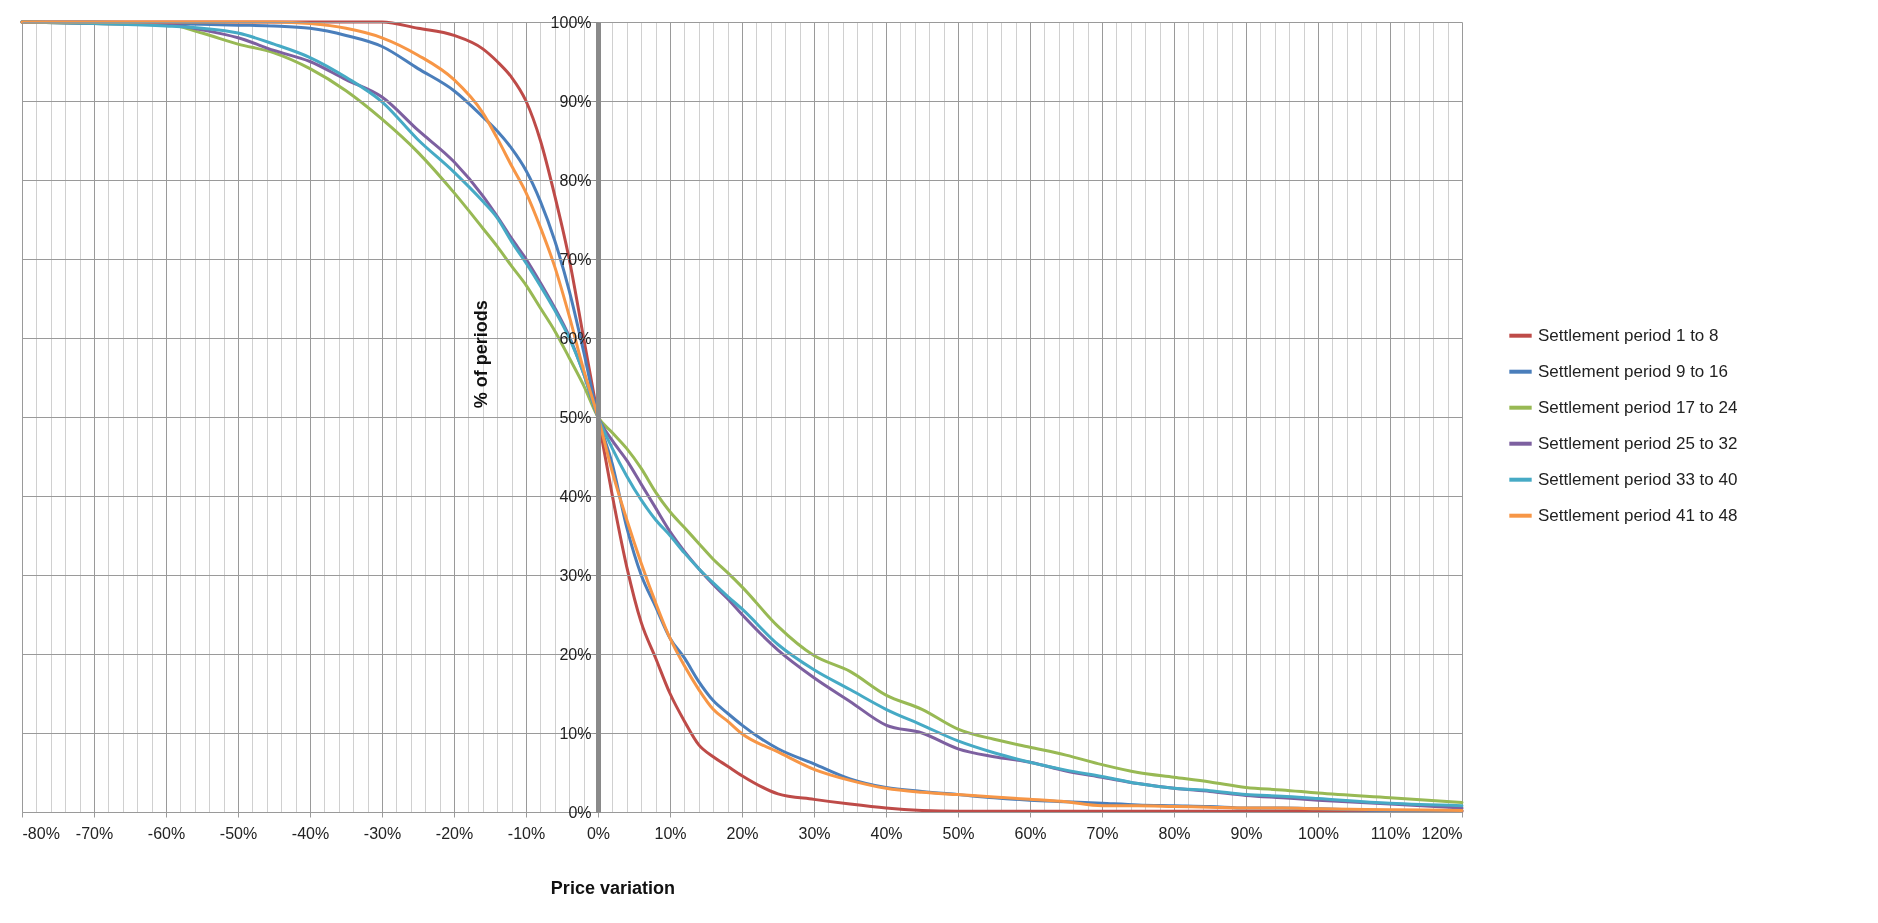 The height and width of the screenshot is (923, 1878). Describe the element at coordinates (1628, 335) in the screenshot. I see `legend-label: Settlement period 1 to 8` at that location.